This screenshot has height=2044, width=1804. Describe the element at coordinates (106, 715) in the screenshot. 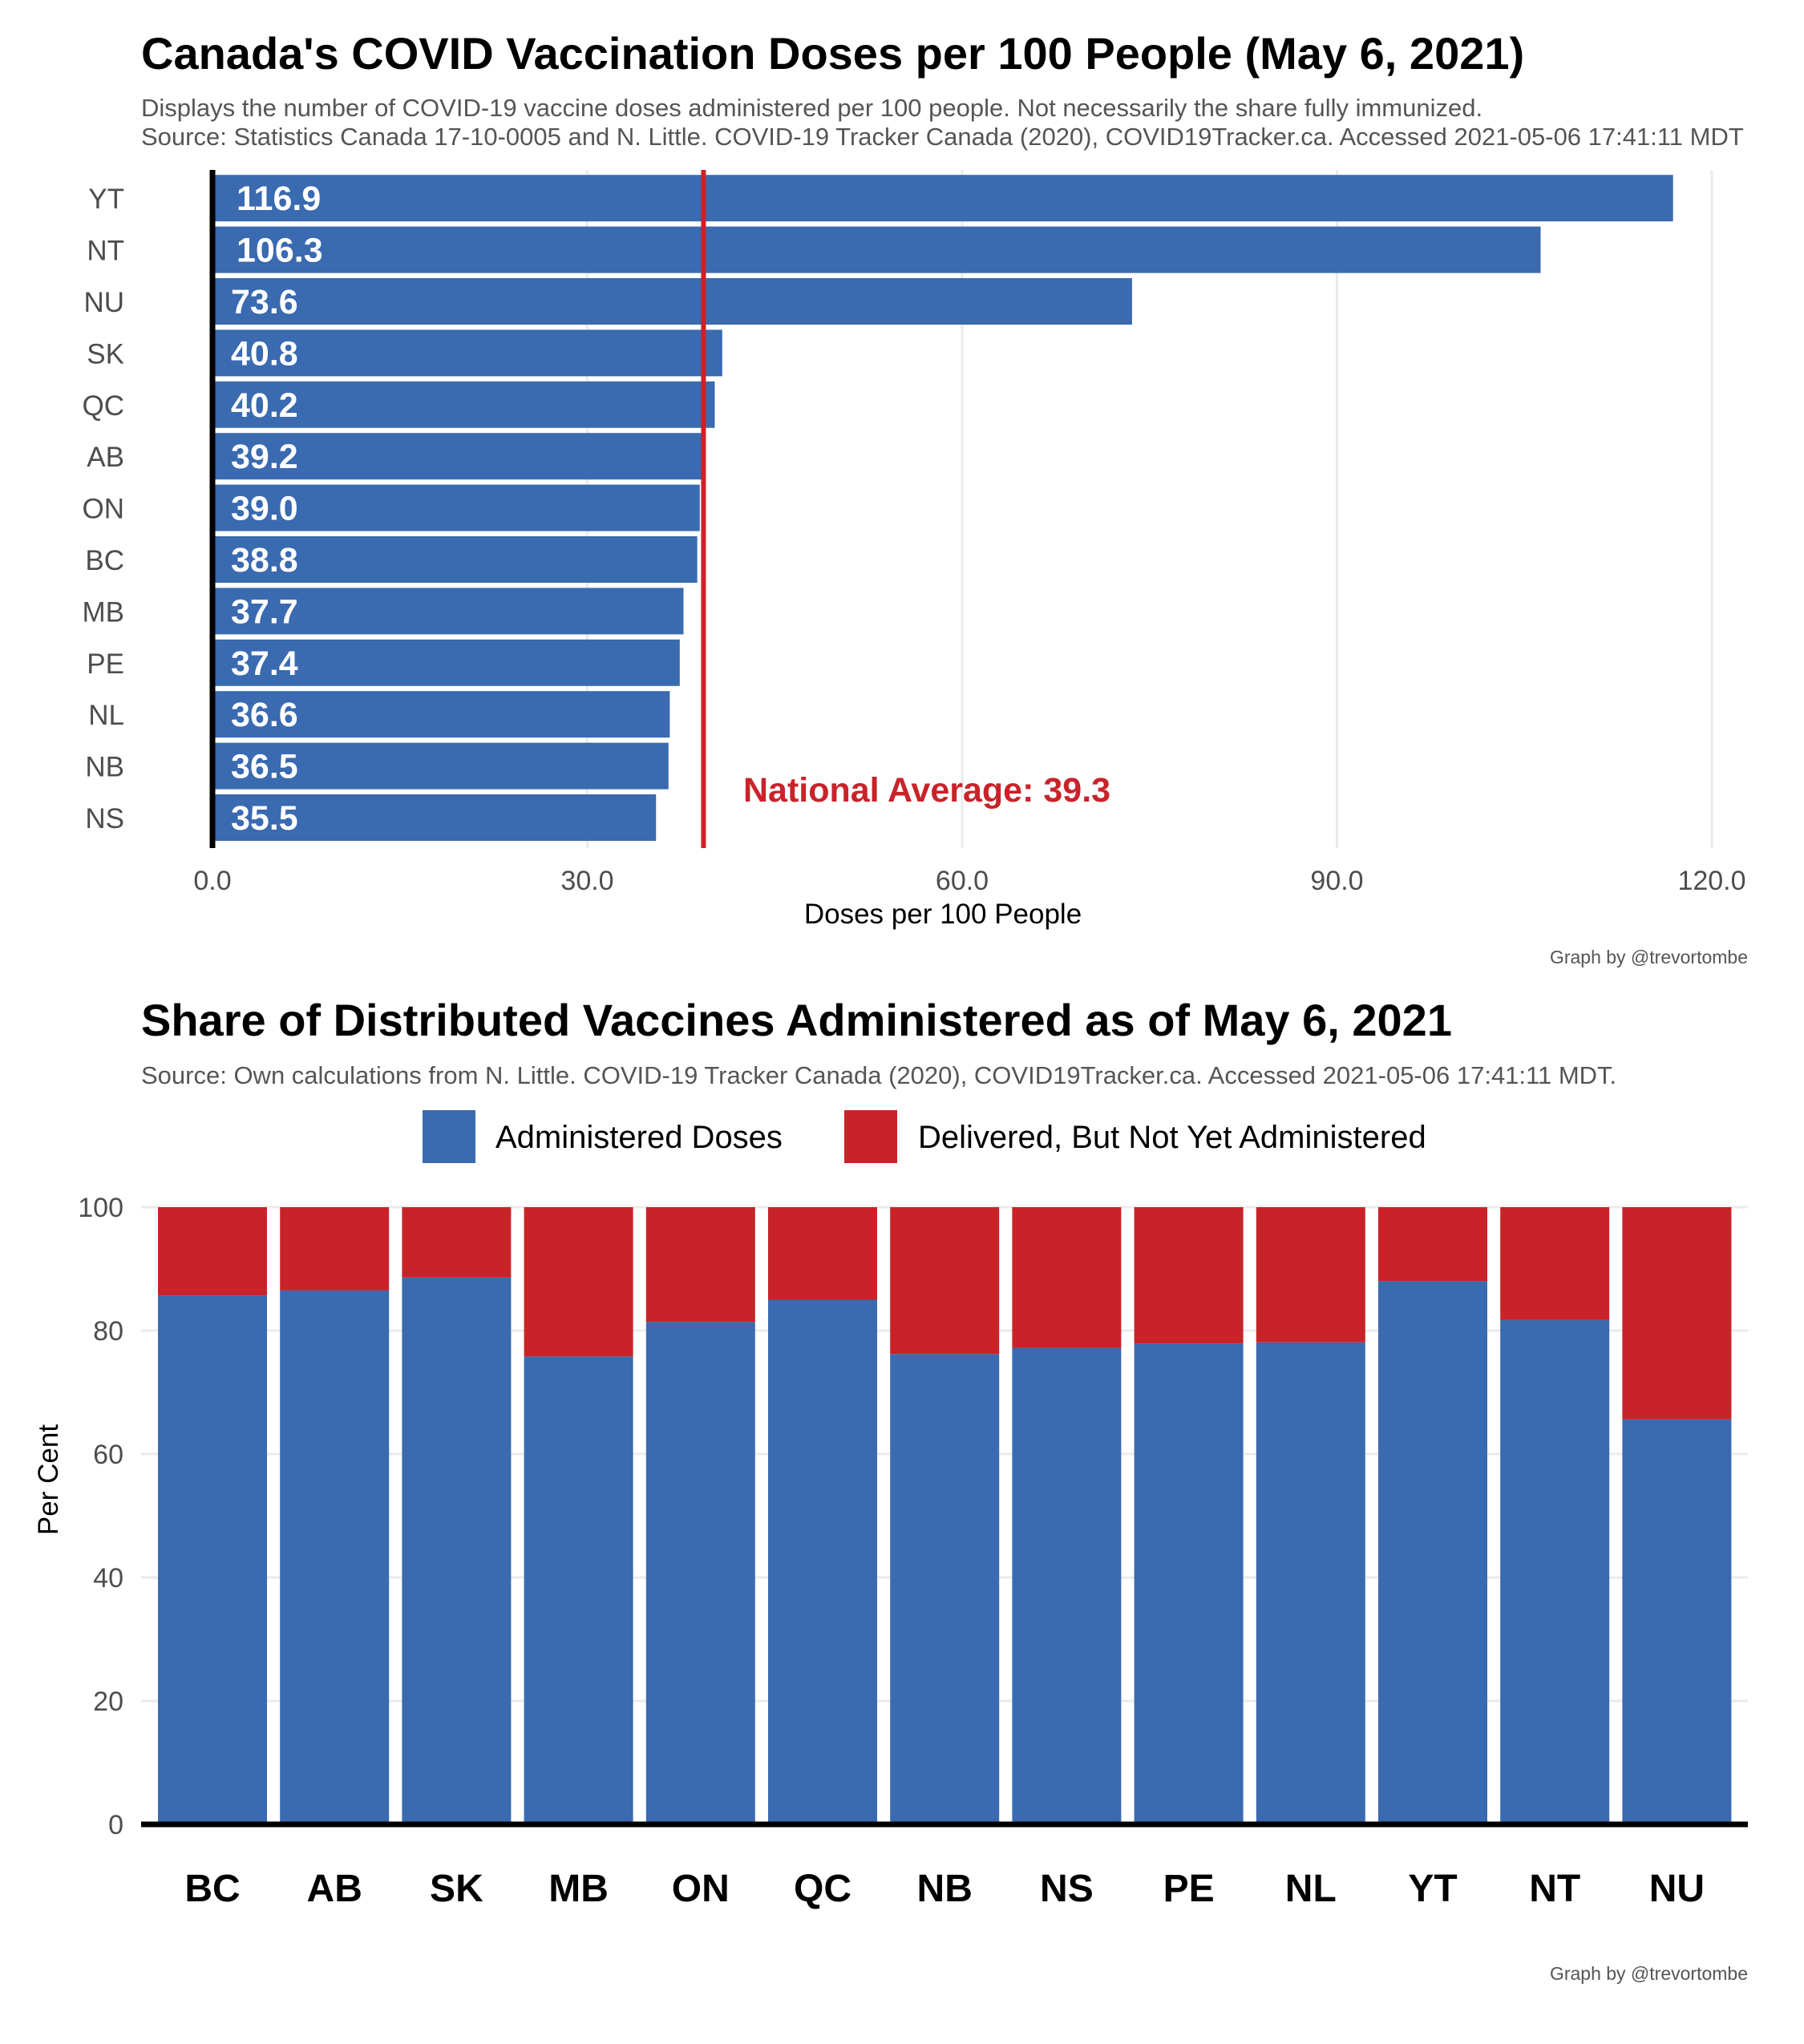

I see `chart1-category-label: NL` at that location.